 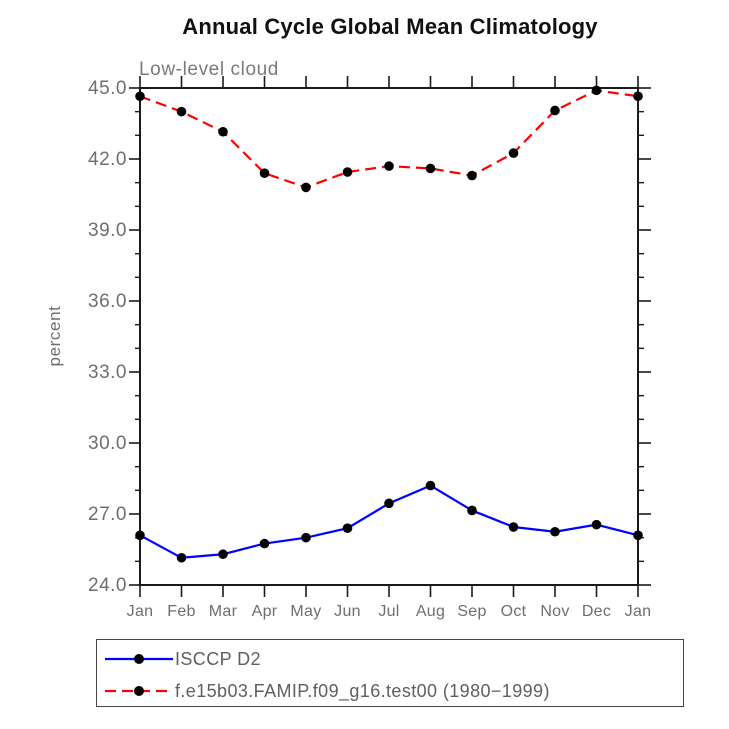 What do you see at coordinates (107, 372) in the screenshot?
I see `y-tick-label: 33.0` at bounding box center [107, 372].